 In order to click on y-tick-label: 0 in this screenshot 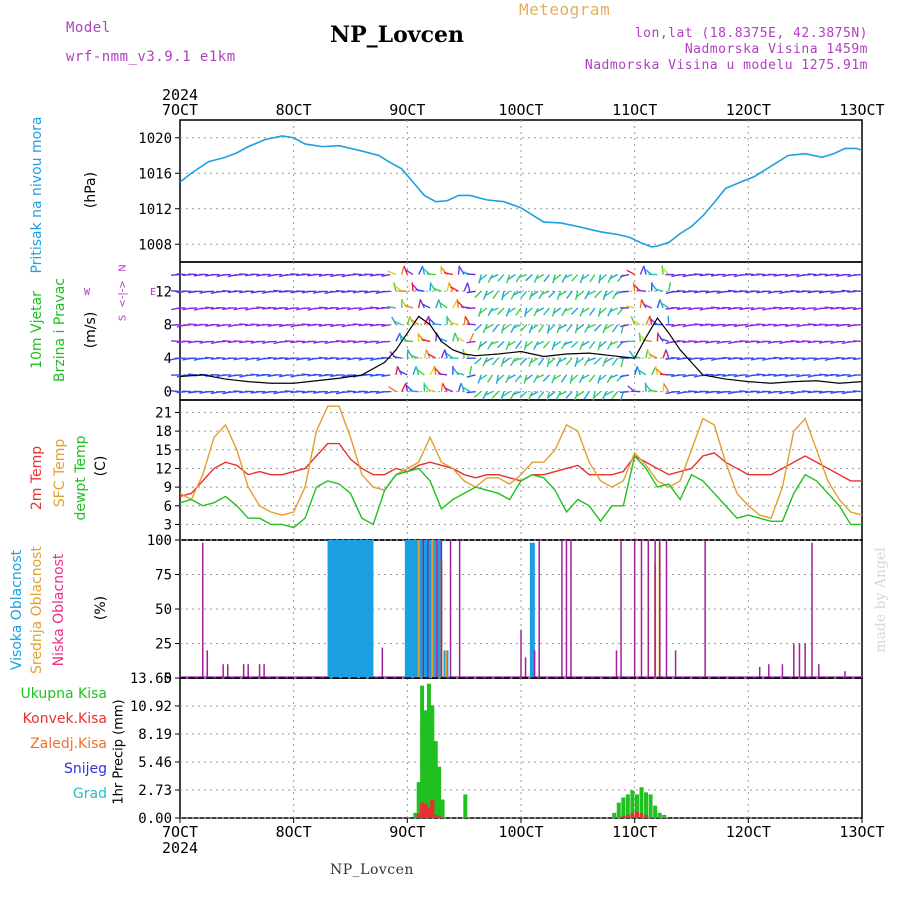, I will do `click(168, 679)`.